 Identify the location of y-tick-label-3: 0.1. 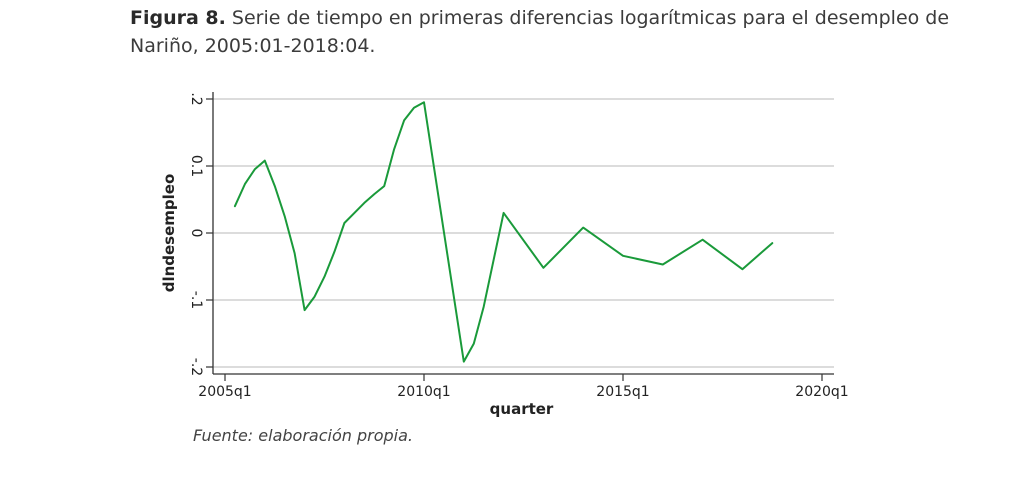
(196, 166).